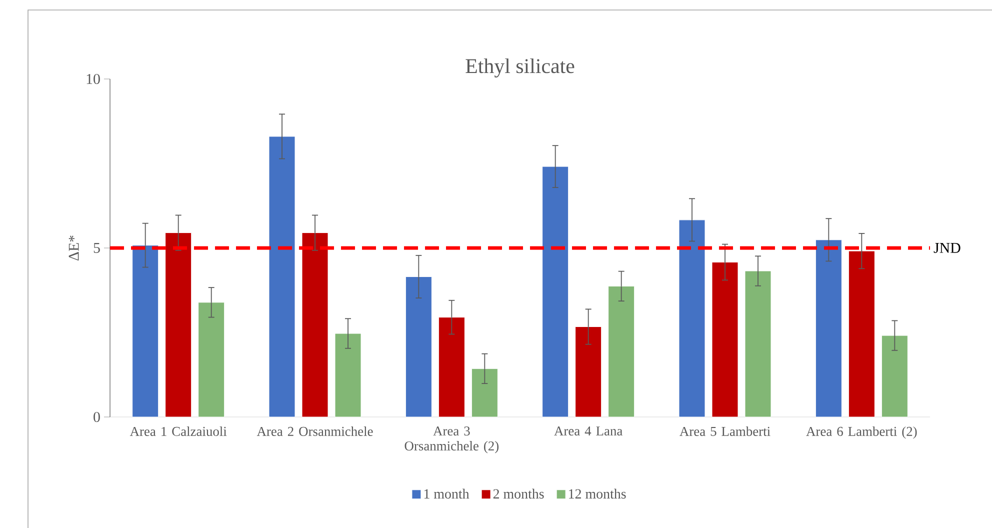  Describe the element at coordinates (597, 493) in the screenshot. I see `legend-label: 12 months` at that location.